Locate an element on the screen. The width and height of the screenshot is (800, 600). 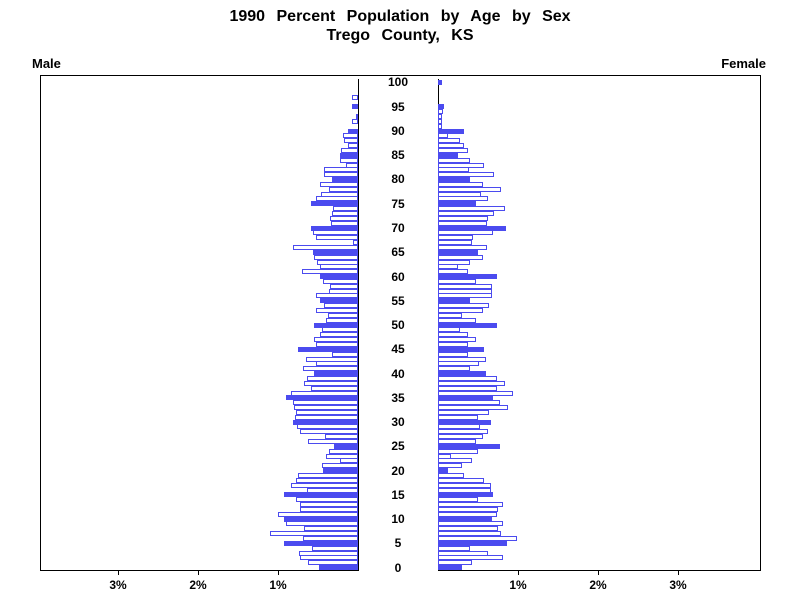
age-tick-label-5: 5 is located at coordinates (398, 543).